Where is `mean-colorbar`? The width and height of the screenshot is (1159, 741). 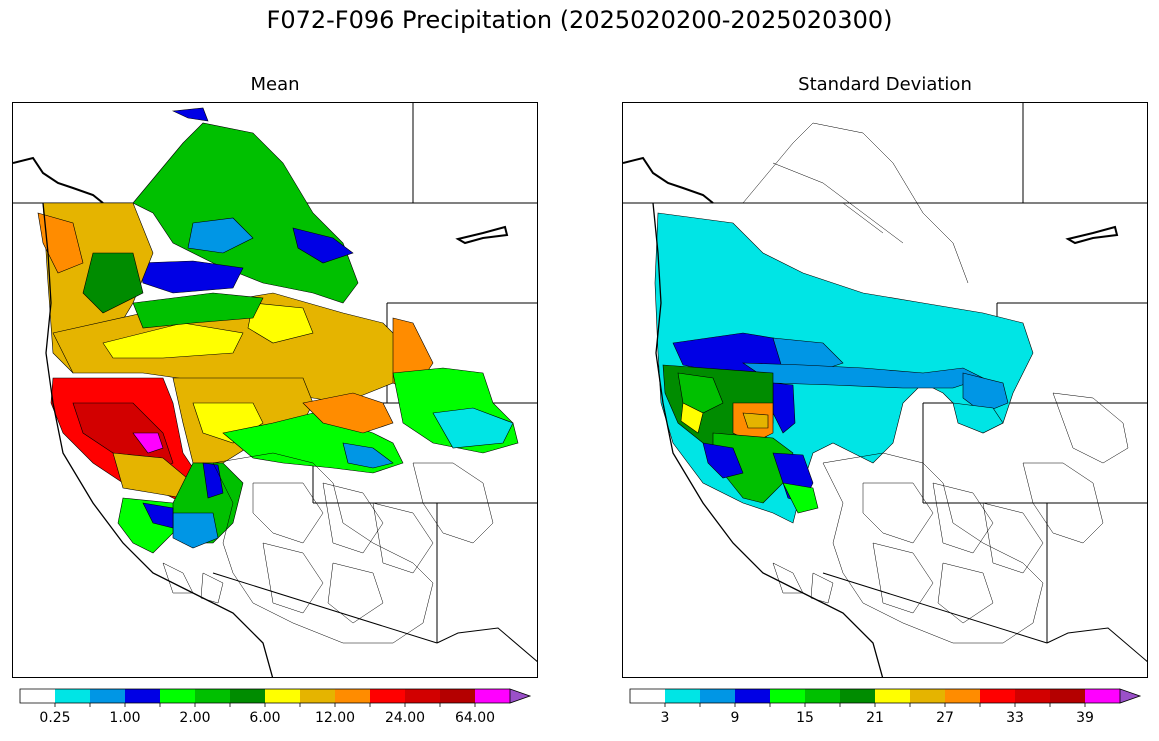 mean-colorbar is located at coordinates (275, 697).